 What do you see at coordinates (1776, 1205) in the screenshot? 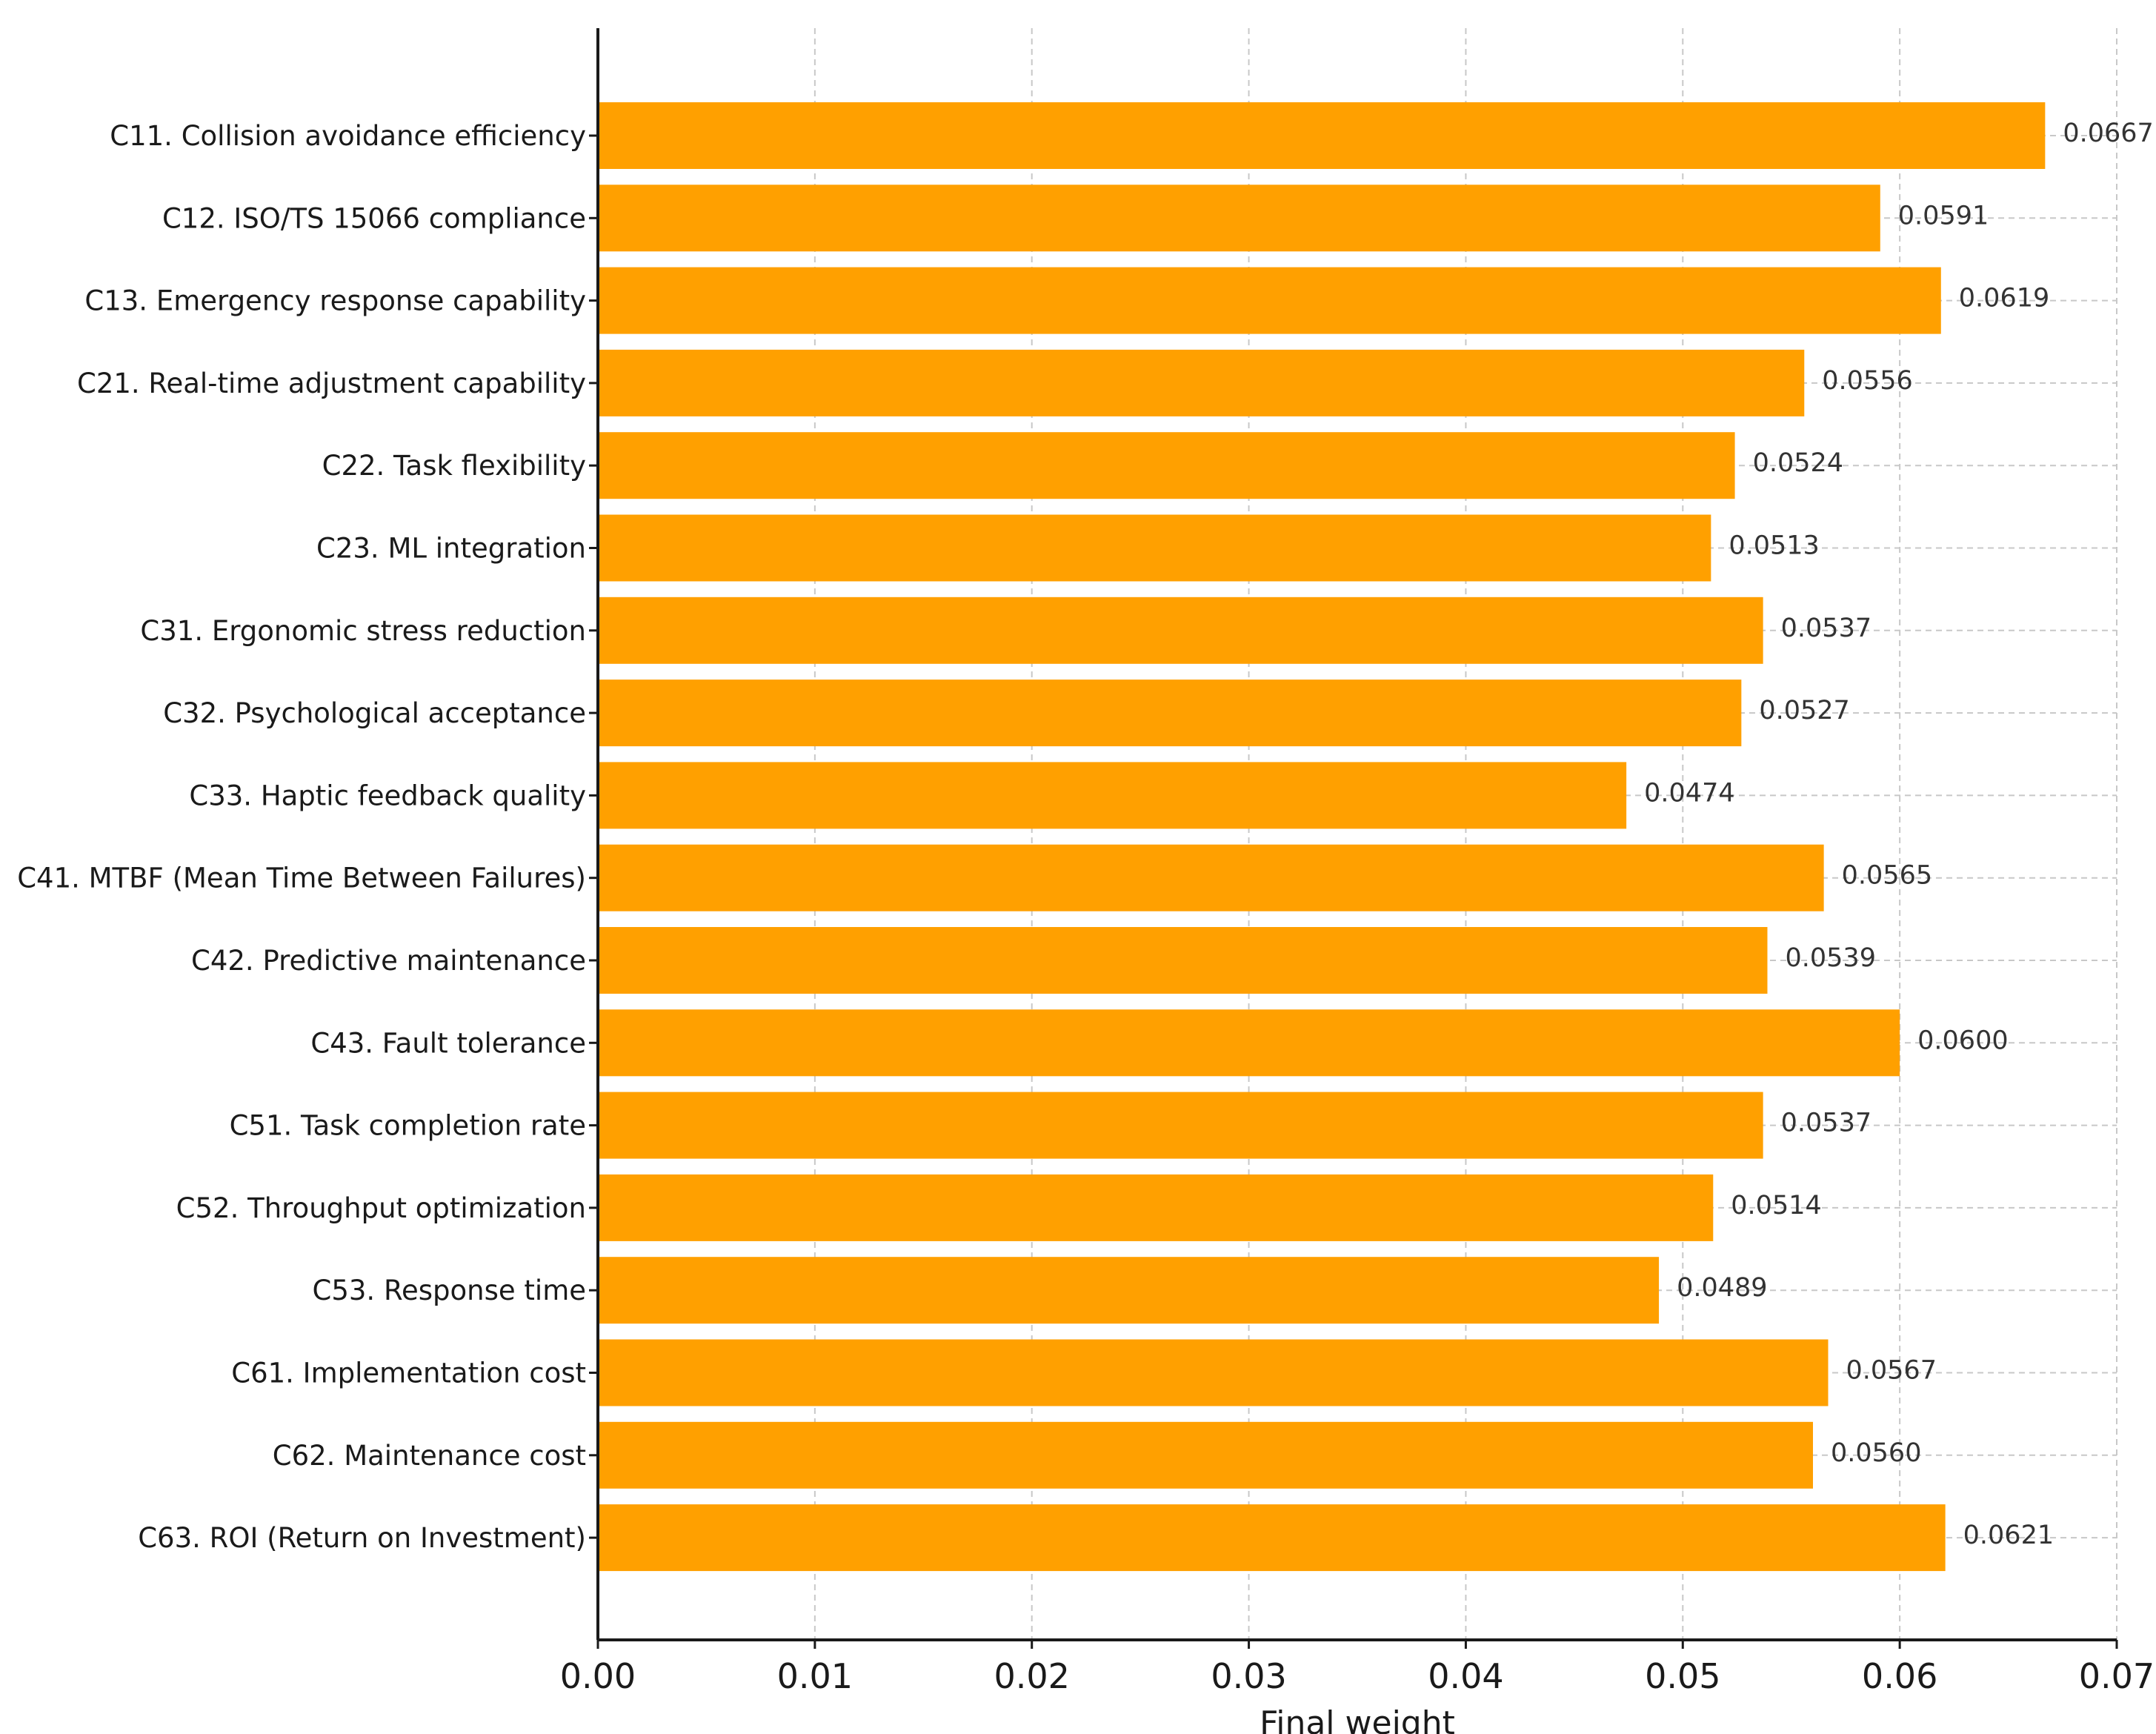
I see `value-label: 0.0514` at bounding box center [1776, 1205].